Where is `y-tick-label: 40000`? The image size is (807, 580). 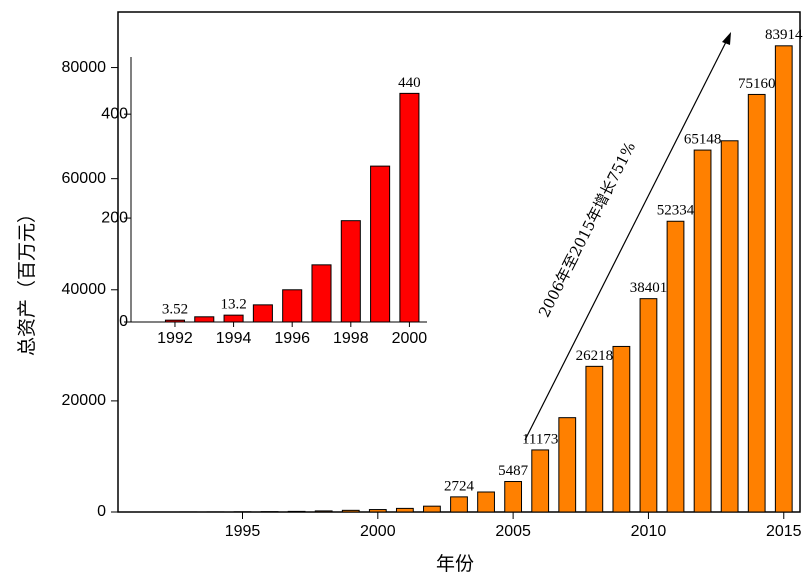 y-tick-label: 40000 is located at coordinates (84, 289).